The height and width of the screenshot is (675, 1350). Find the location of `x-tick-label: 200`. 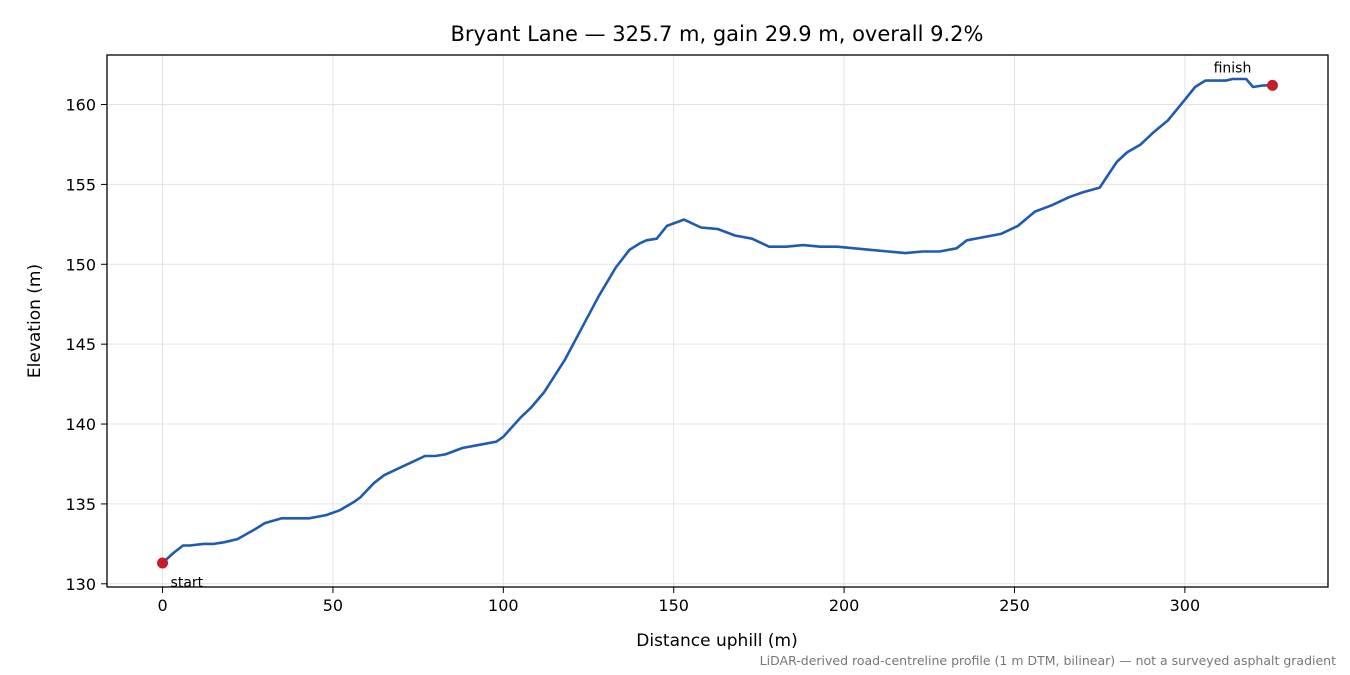

x-tick-label: 200 is located at coordinates (844, 605).